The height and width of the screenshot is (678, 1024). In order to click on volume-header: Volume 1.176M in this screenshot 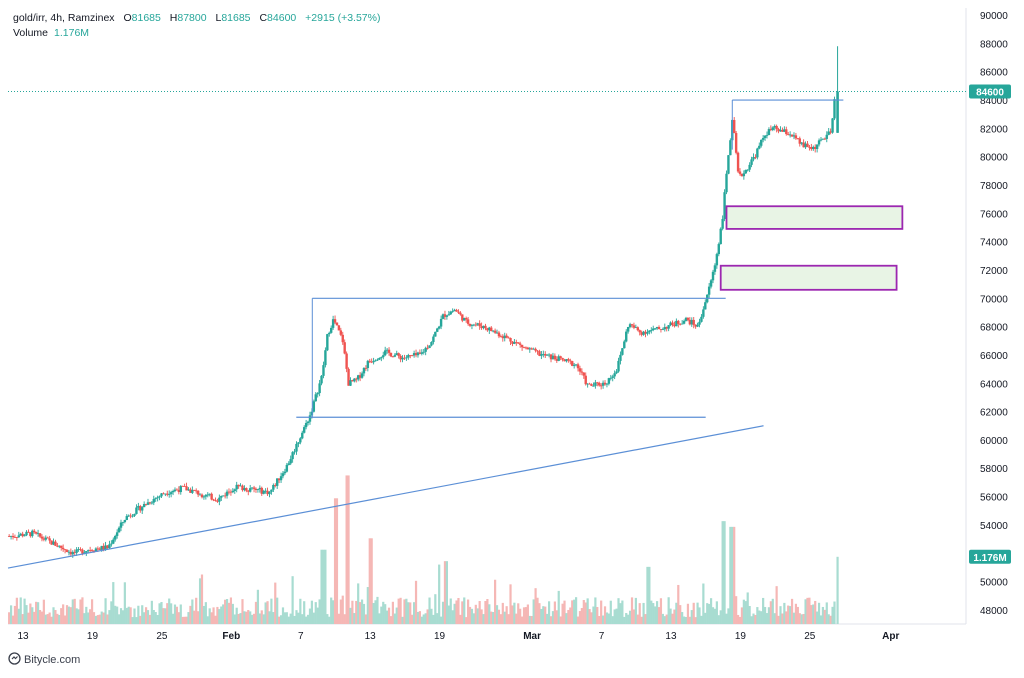, I will do `click(51, 33)`.